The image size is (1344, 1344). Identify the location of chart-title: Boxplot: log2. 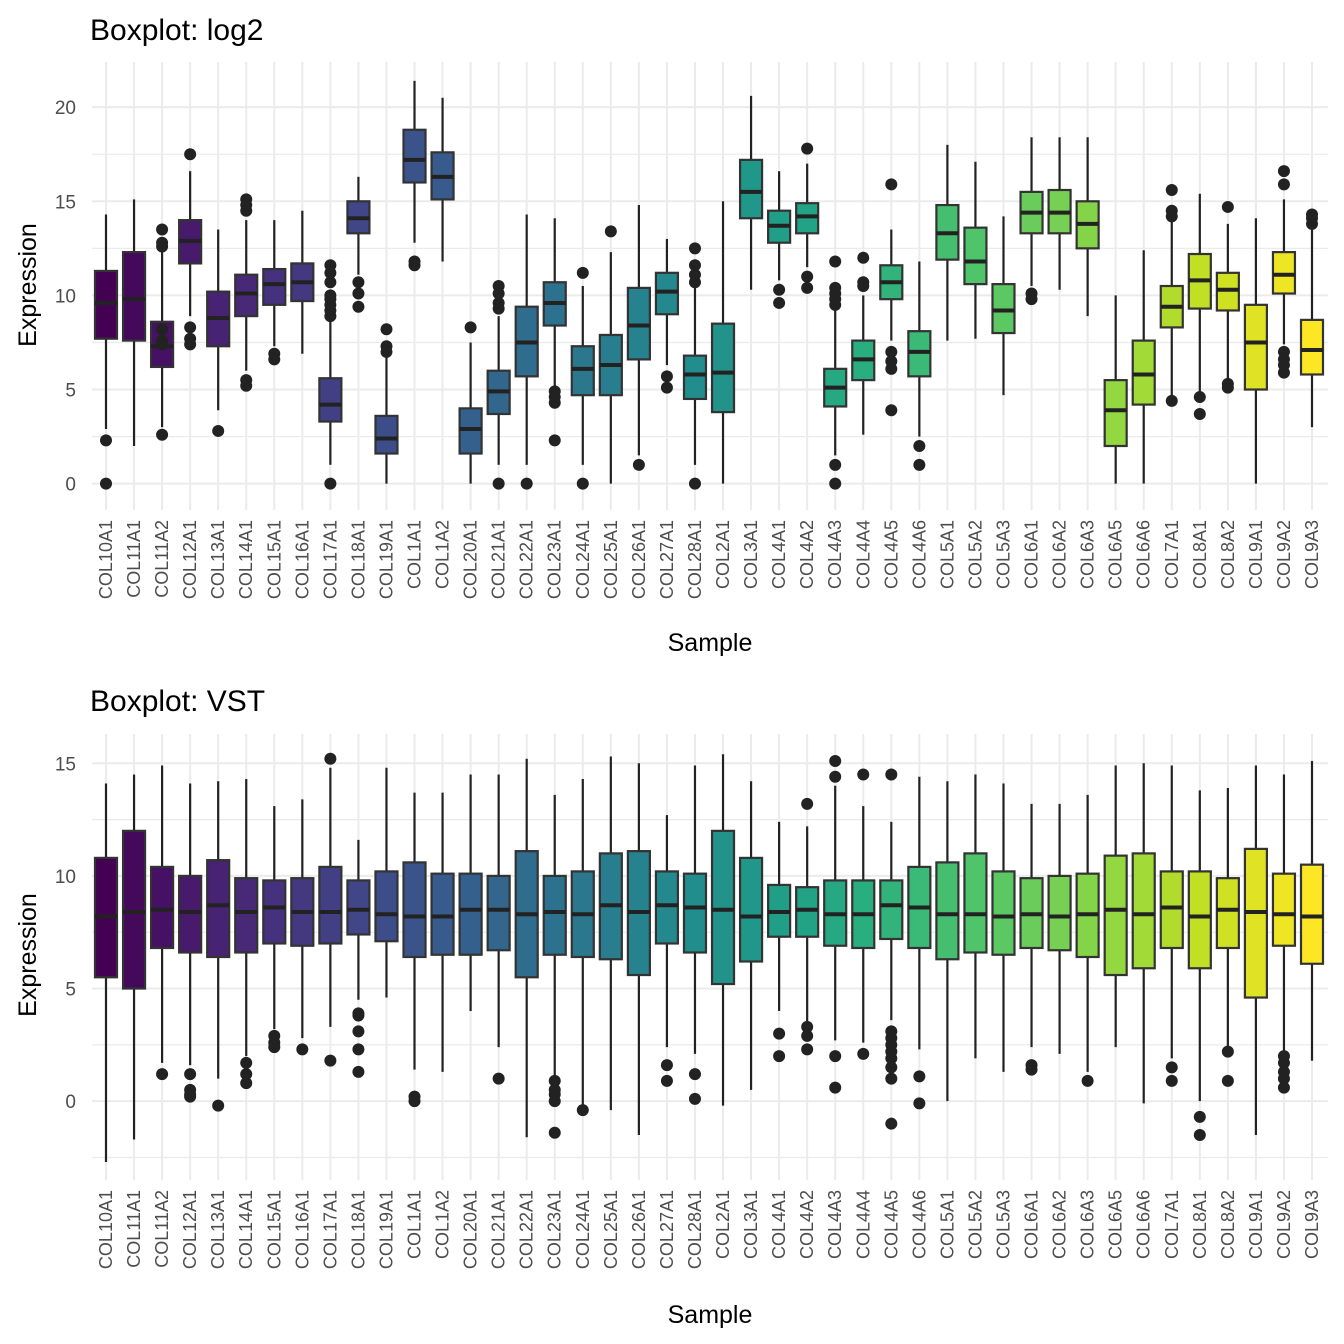
(176, 30).